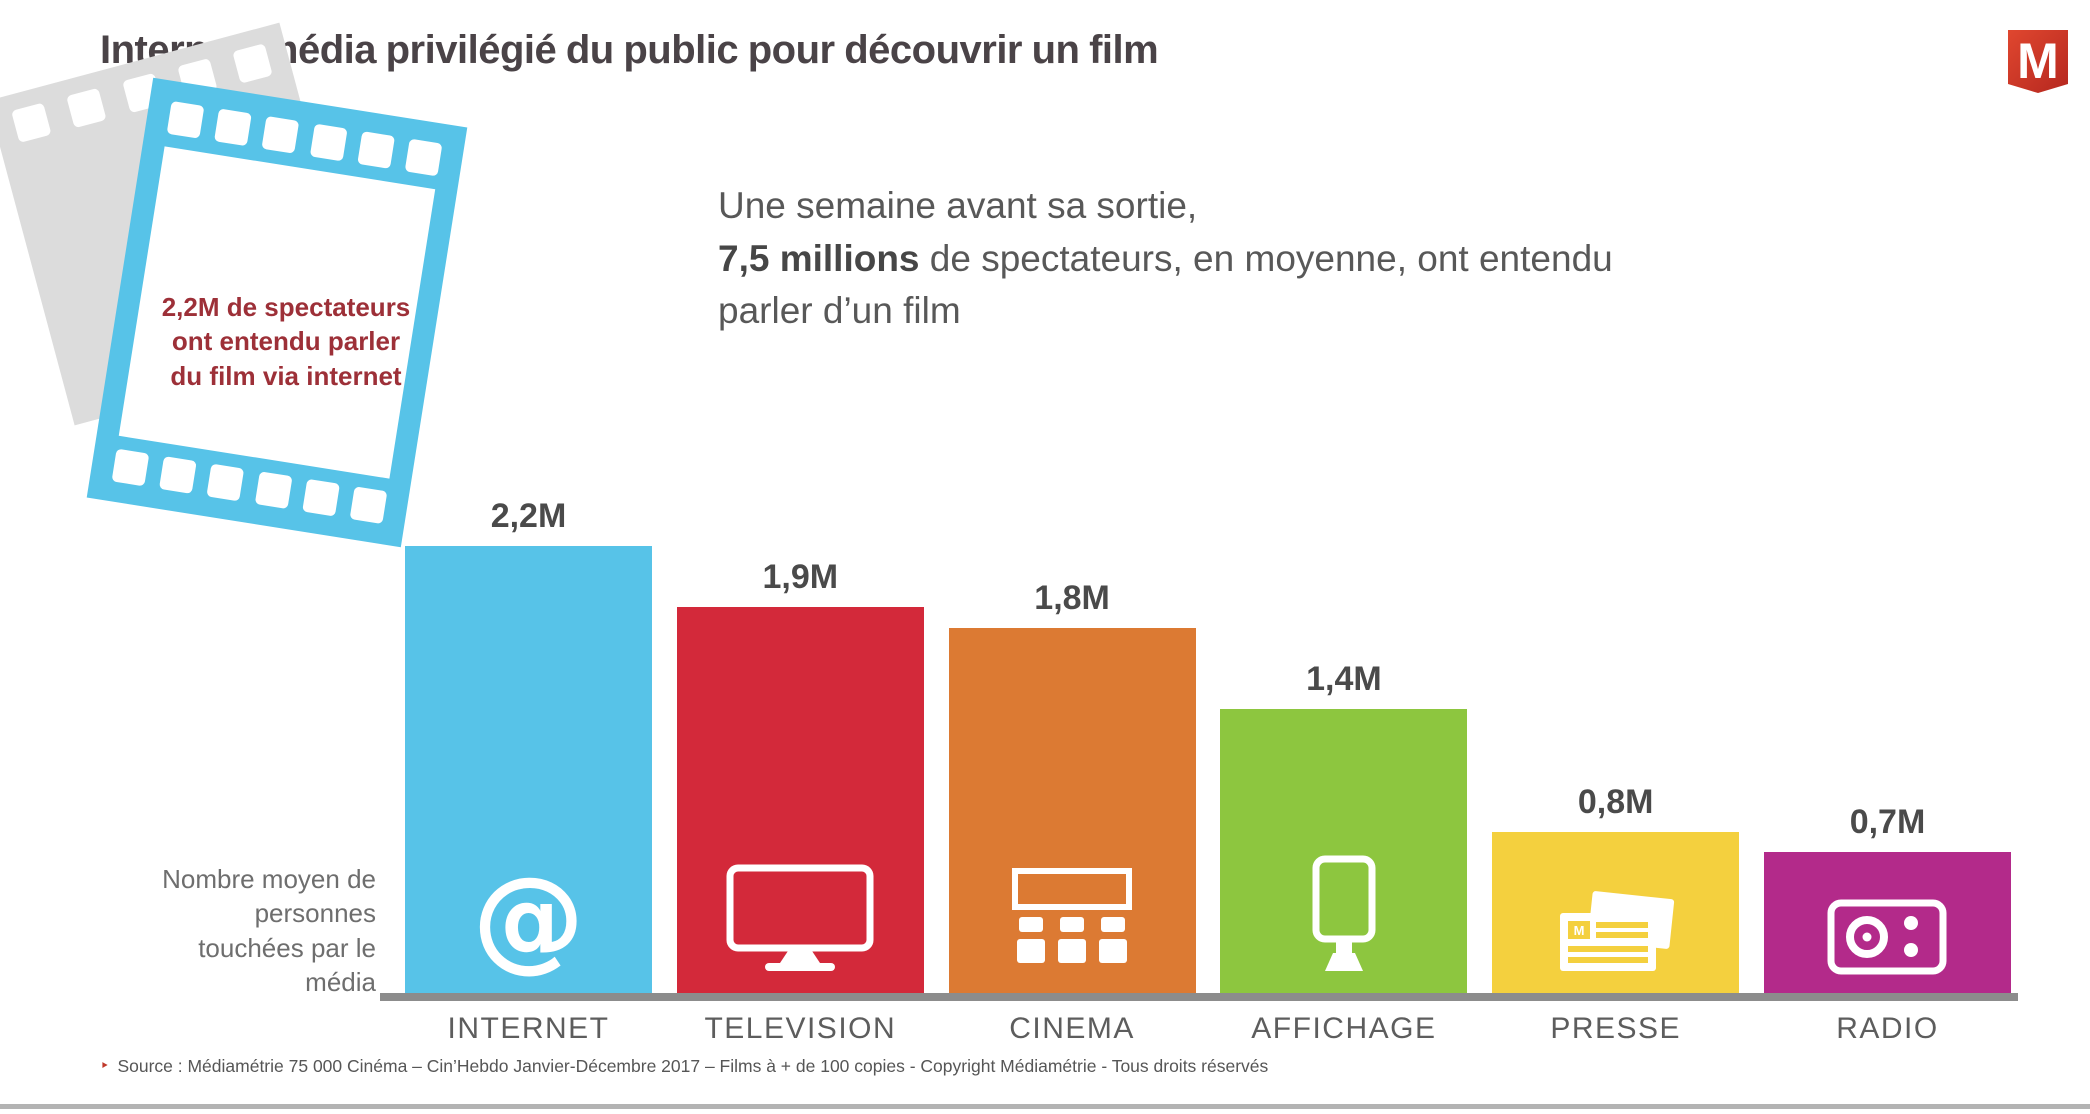 The height and width of the screenshot is (1114, 2090). I want to click on bar-group-radio: 0,7M, so click(1887, 899).